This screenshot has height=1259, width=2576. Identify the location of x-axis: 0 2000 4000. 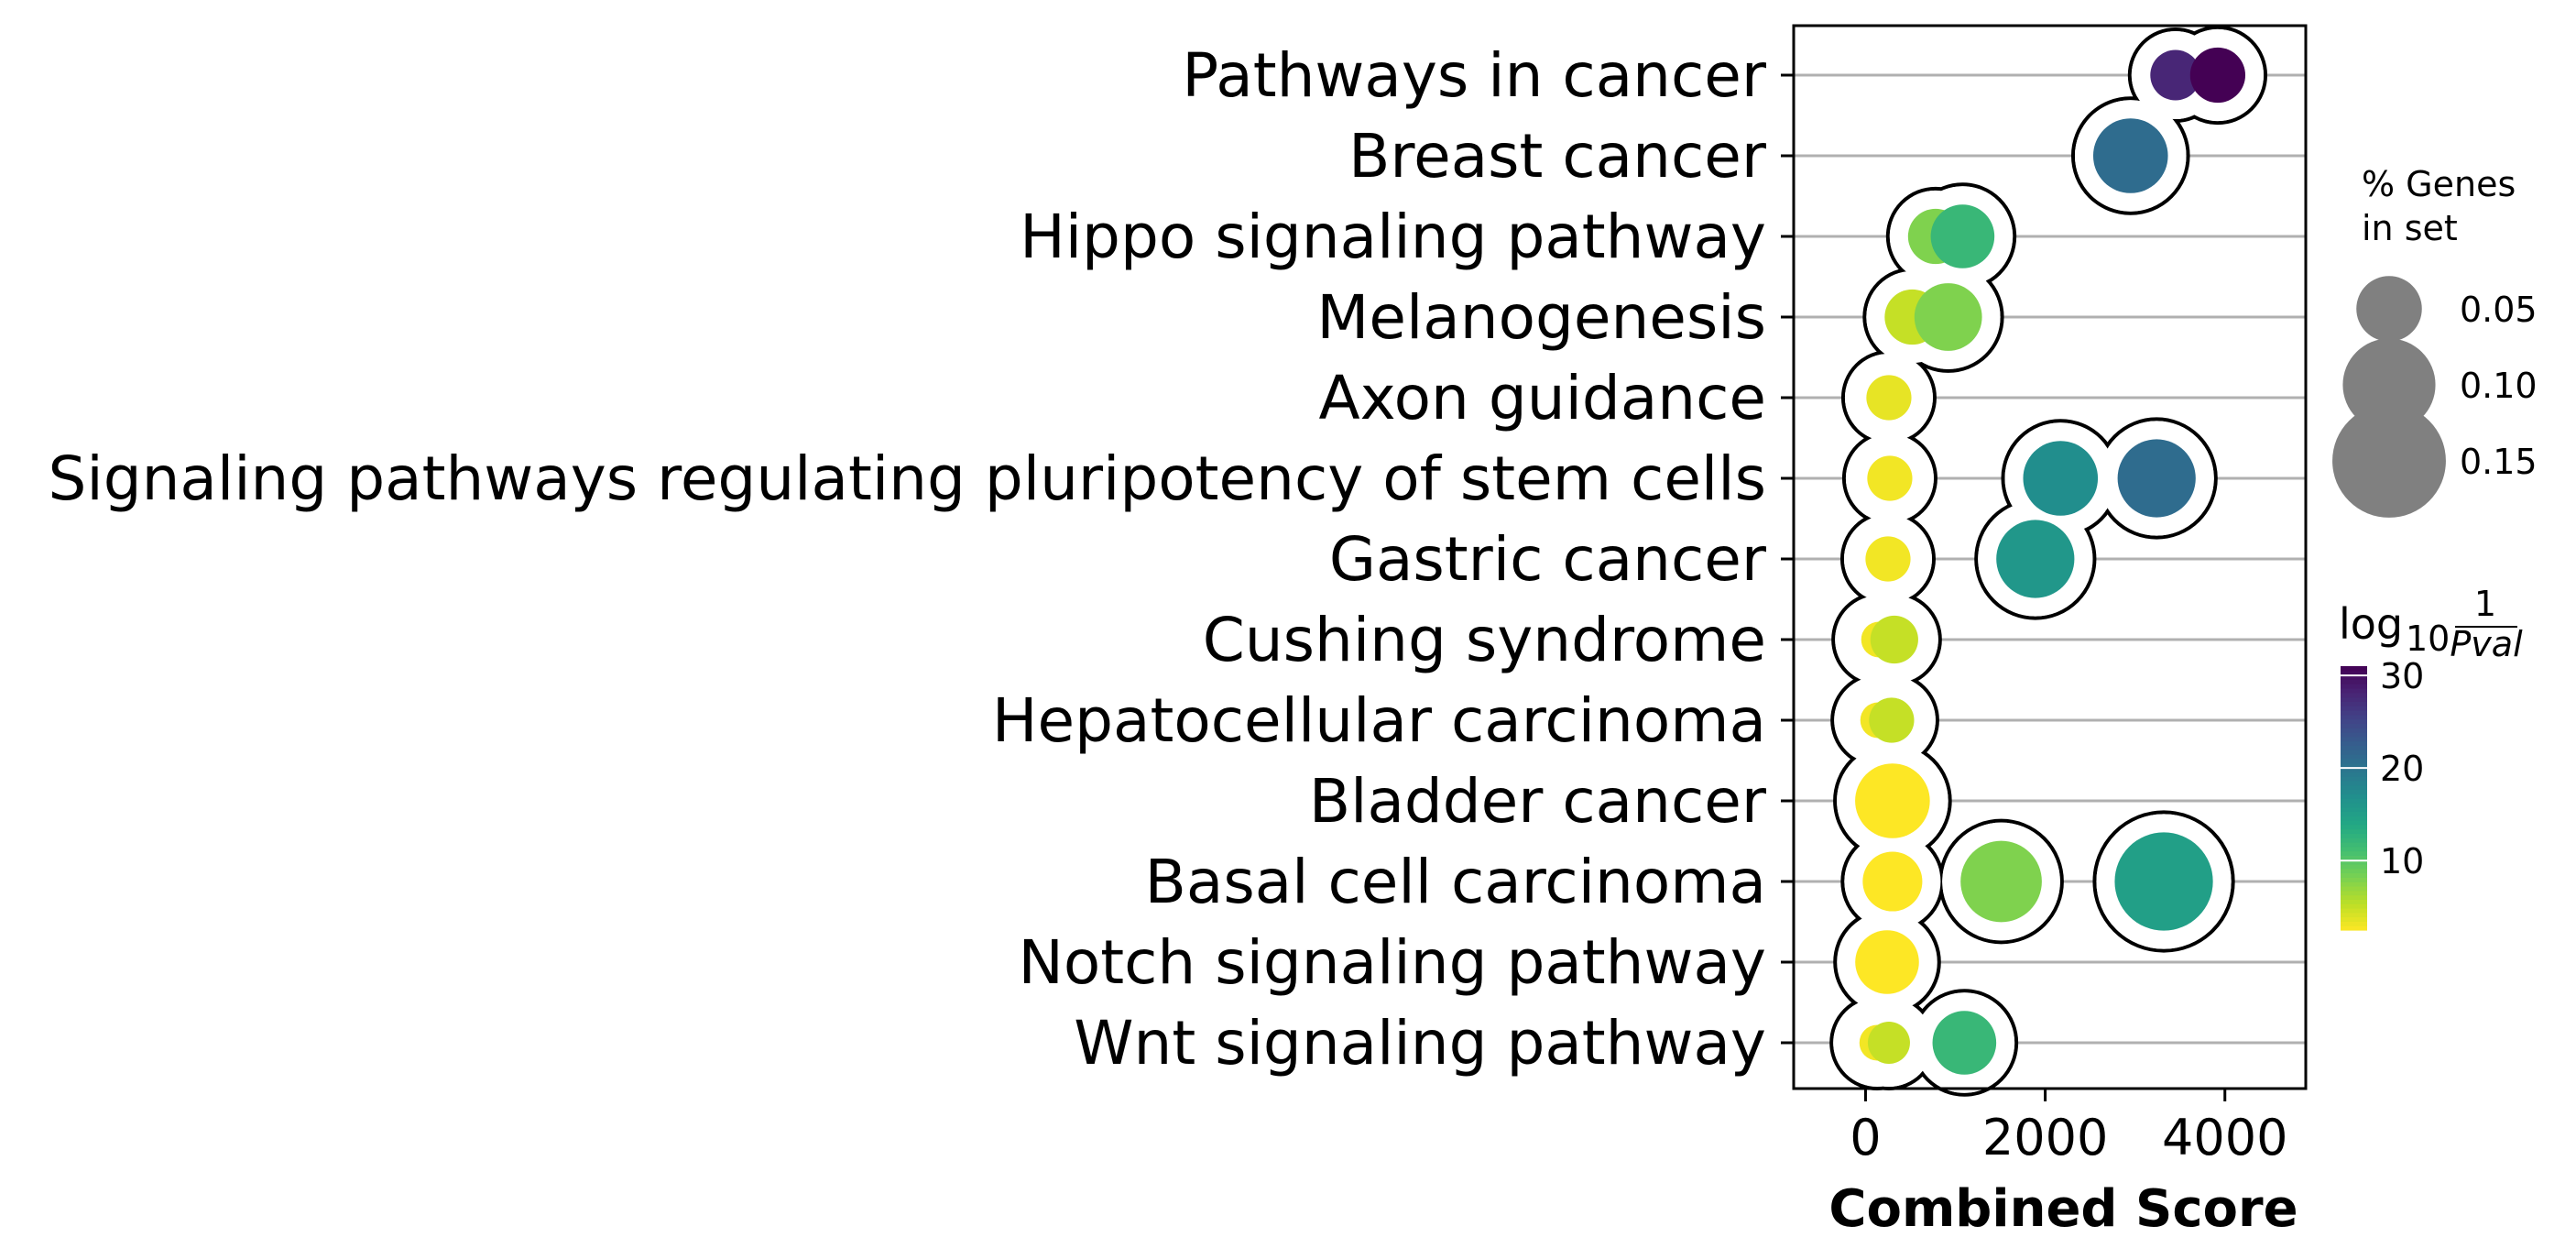
(2069, 1127).